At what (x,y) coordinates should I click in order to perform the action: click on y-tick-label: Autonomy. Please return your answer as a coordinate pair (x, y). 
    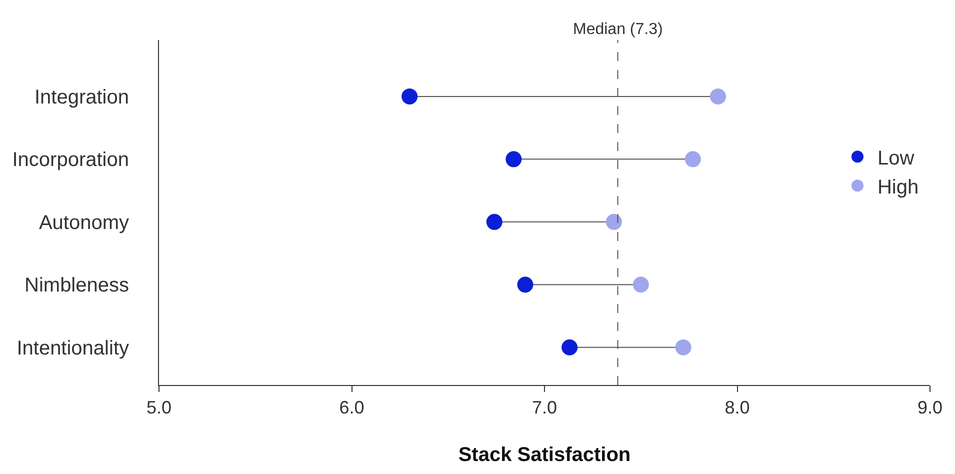
    Looking at the image, I should click on (83, 223).